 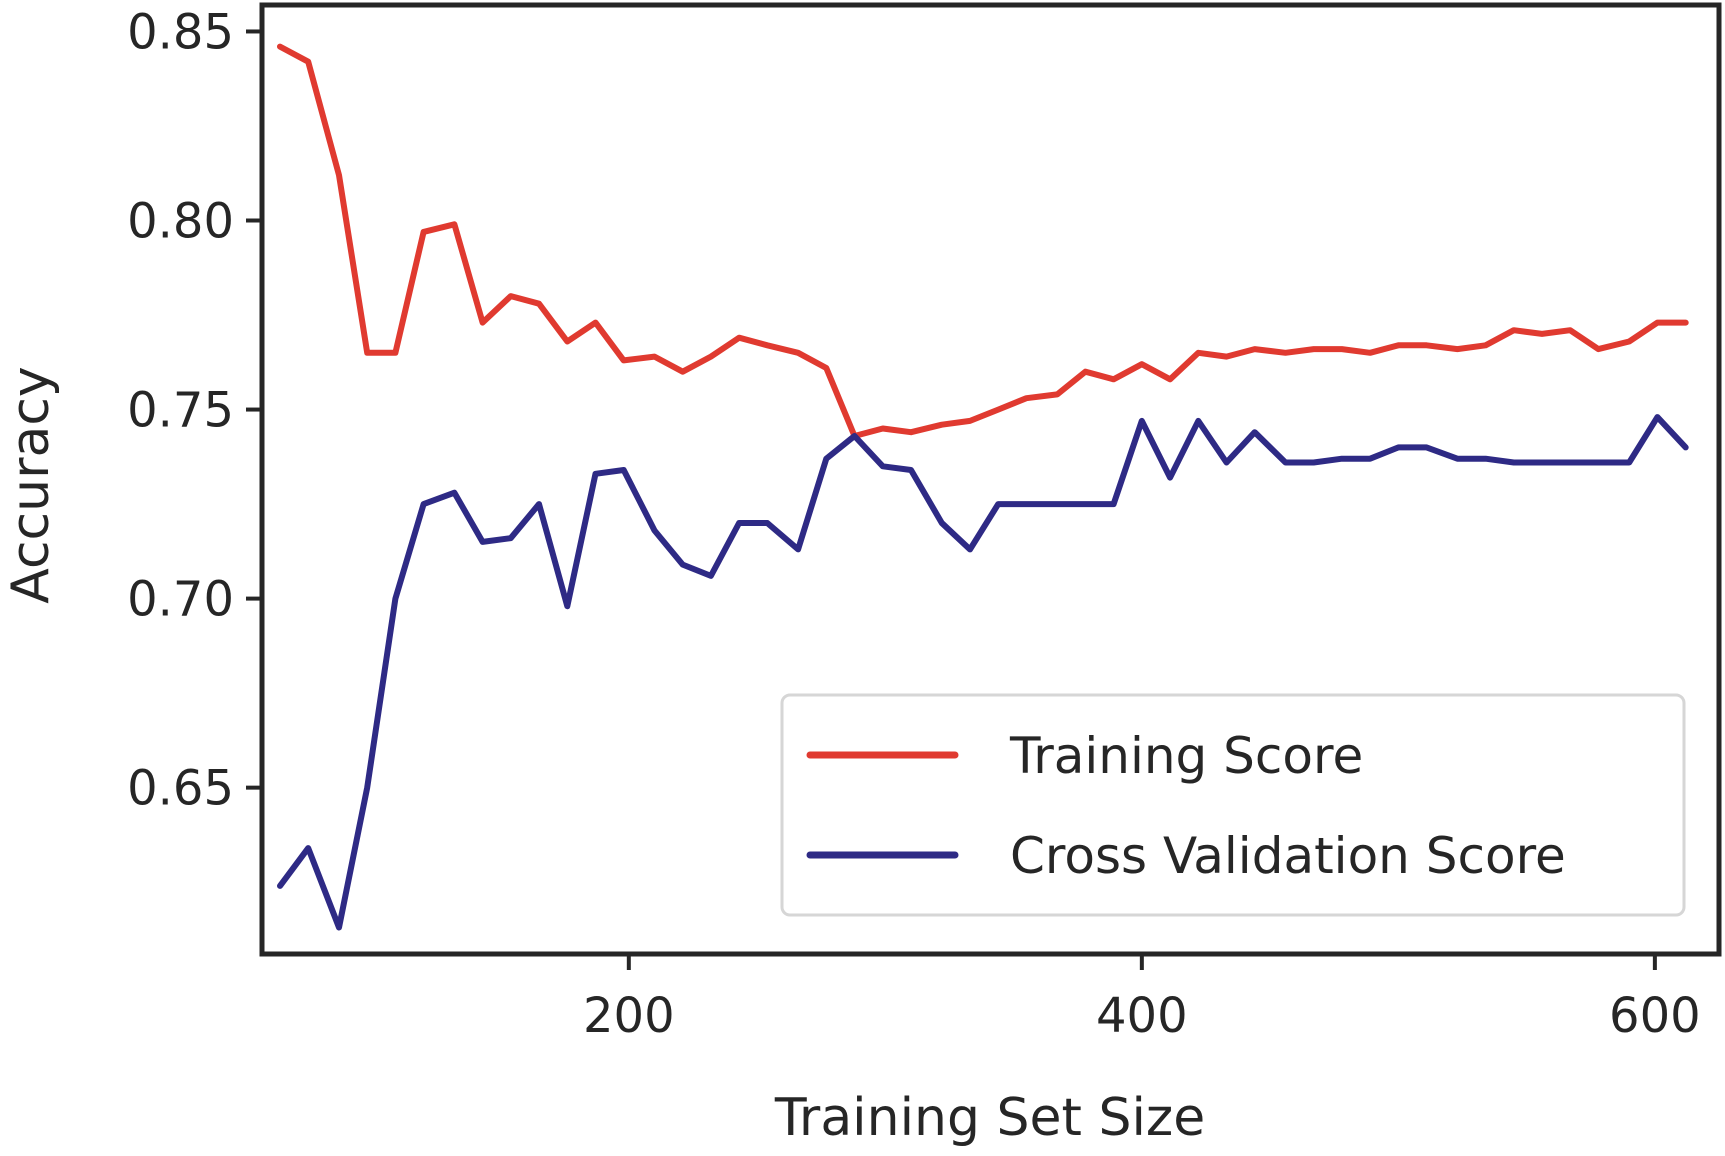 I want to click on x-axis-ticks: 200 400 600, so click(x=1142, y=999).